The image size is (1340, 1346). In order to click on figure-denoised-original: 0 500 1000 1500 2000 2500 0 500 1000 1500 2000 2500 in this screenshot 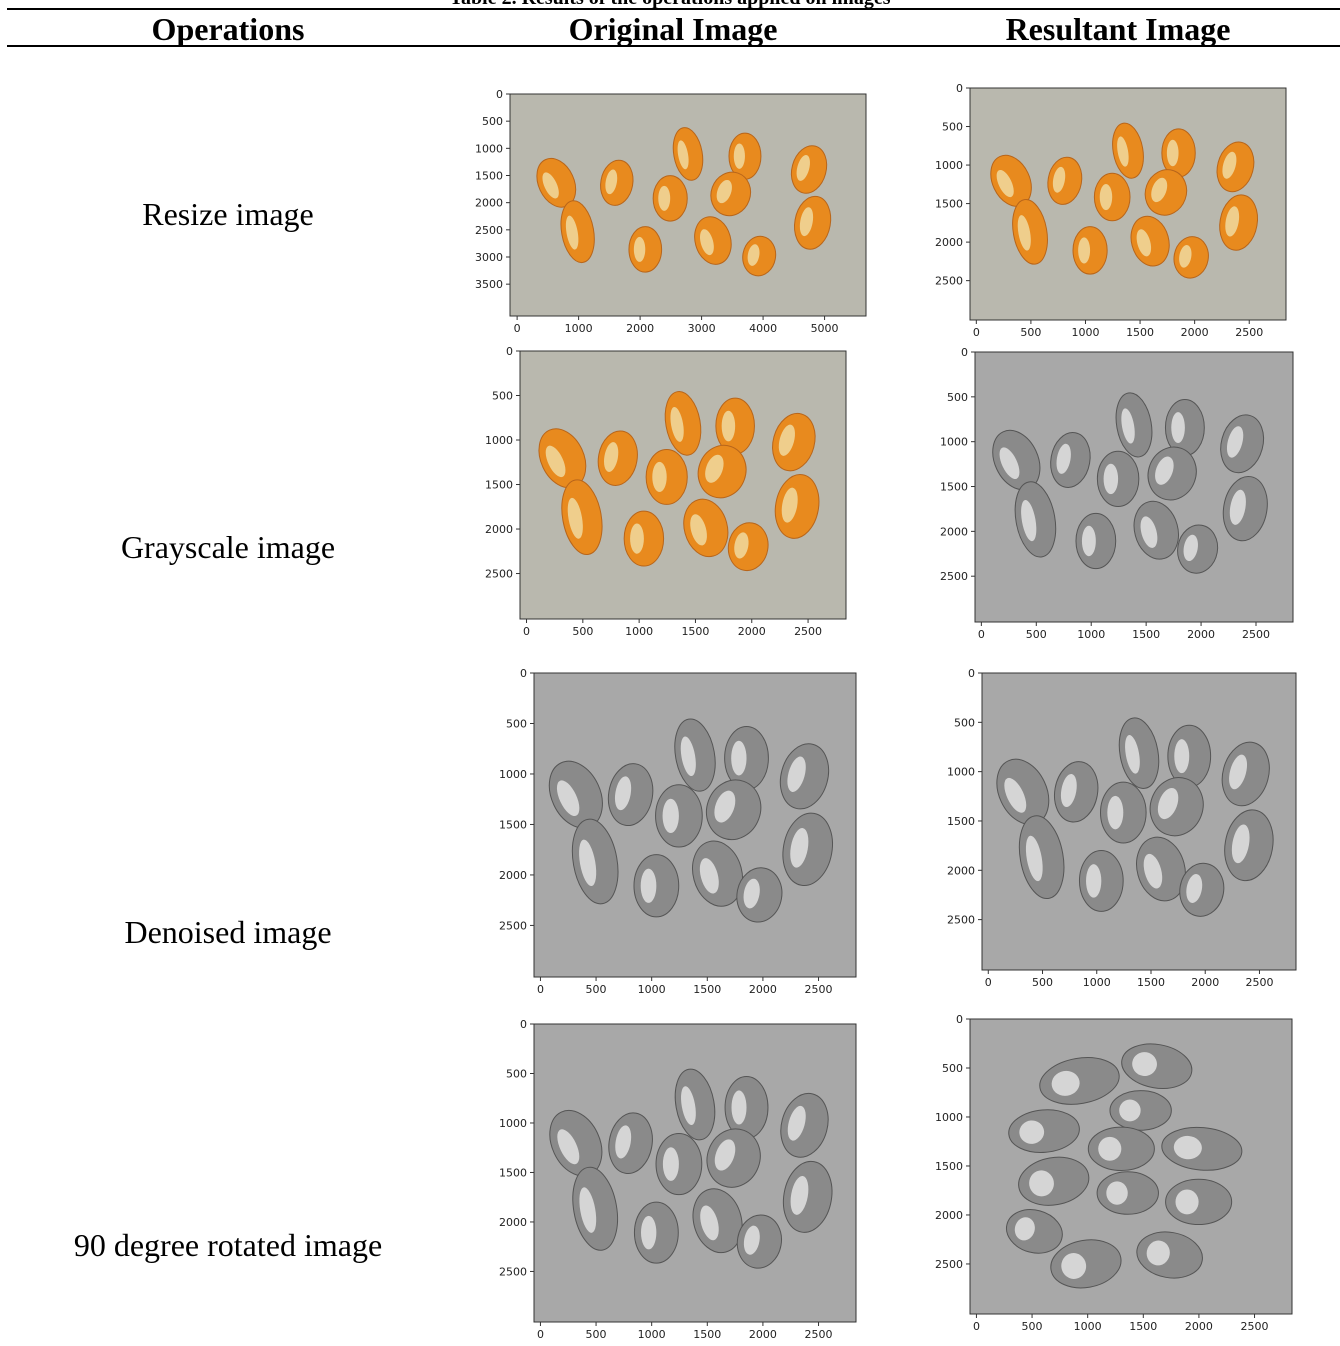, I will do `click(678, 831)`.